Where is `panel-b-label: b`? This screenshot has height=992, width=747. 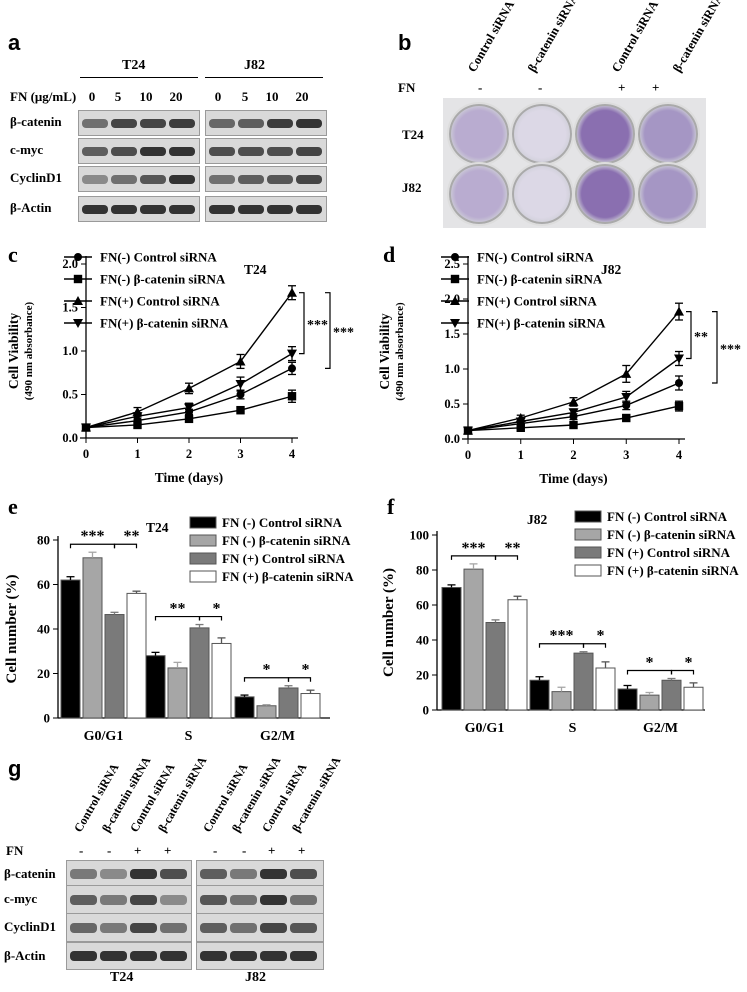
panel-b-label: b is located at coordinates (405, 42).